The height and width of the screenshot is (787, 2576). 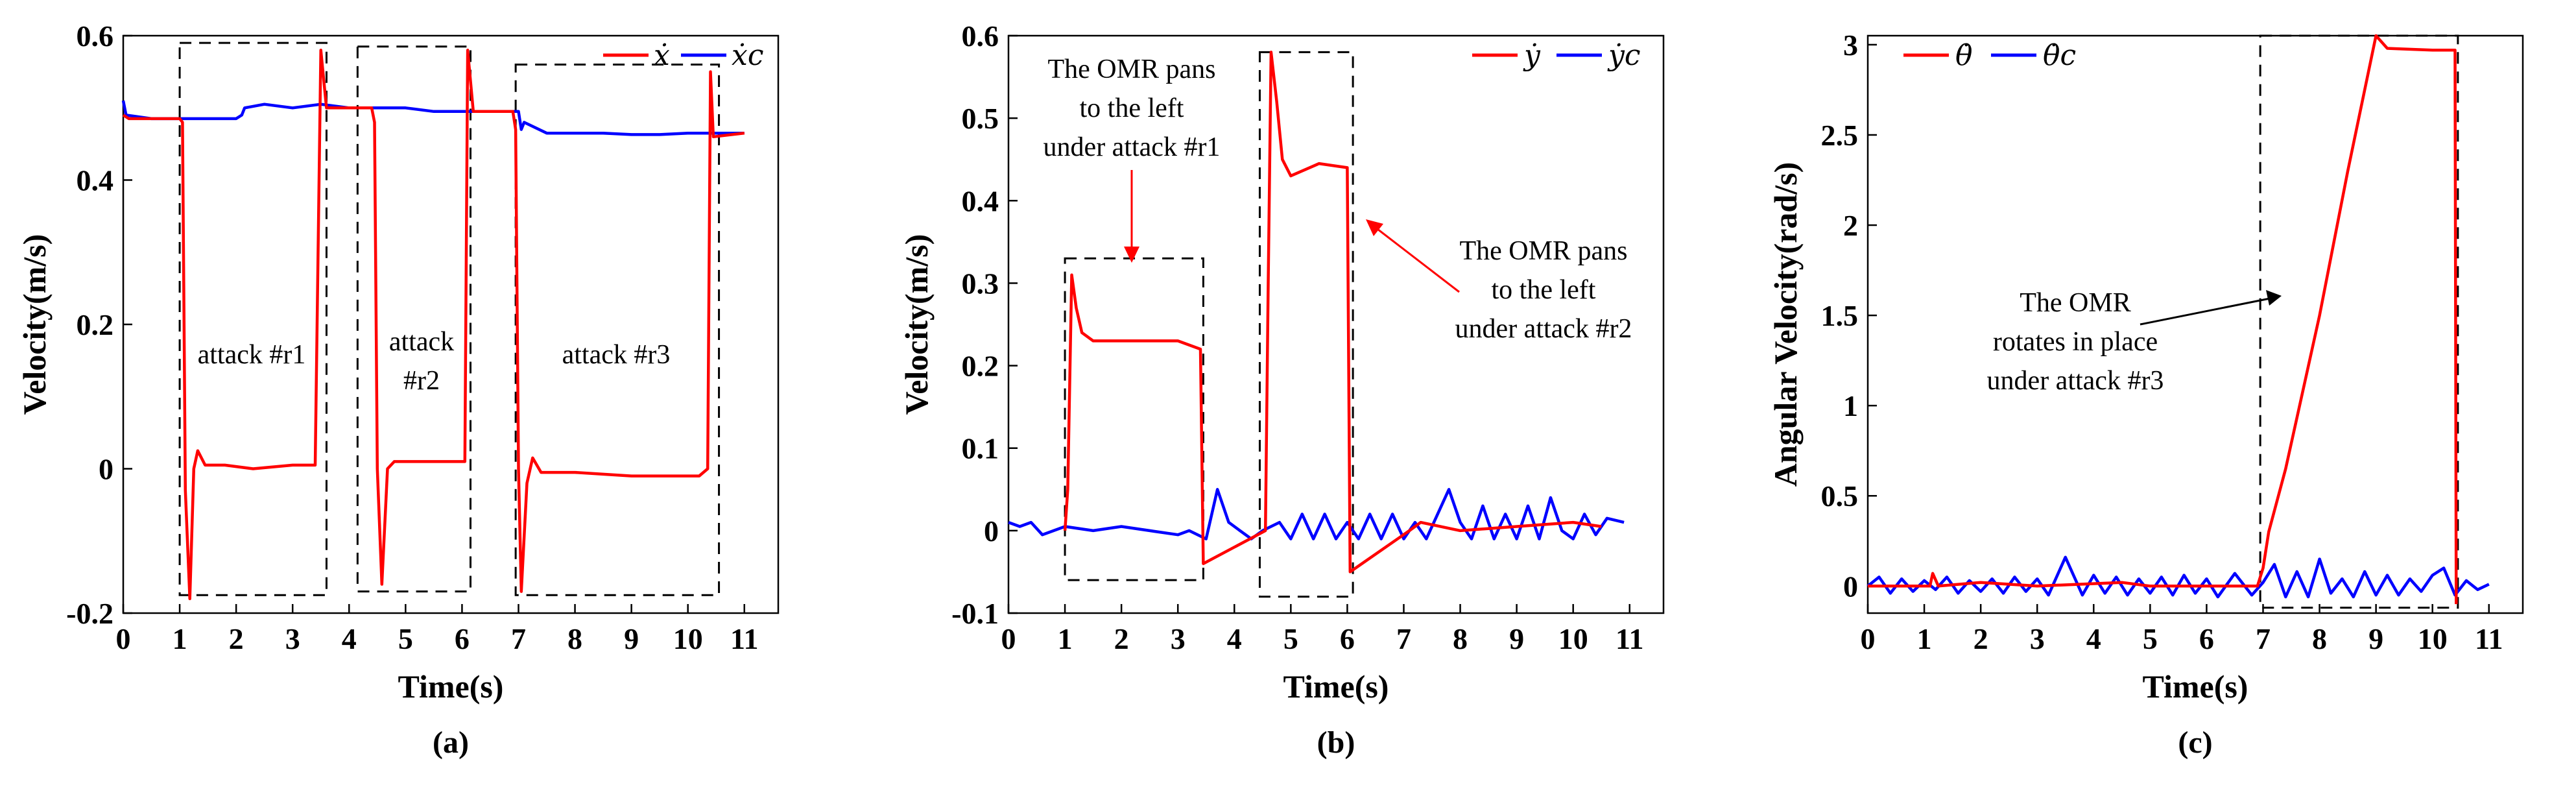 I want to click on caption: (a), so click(x=451, y=742).